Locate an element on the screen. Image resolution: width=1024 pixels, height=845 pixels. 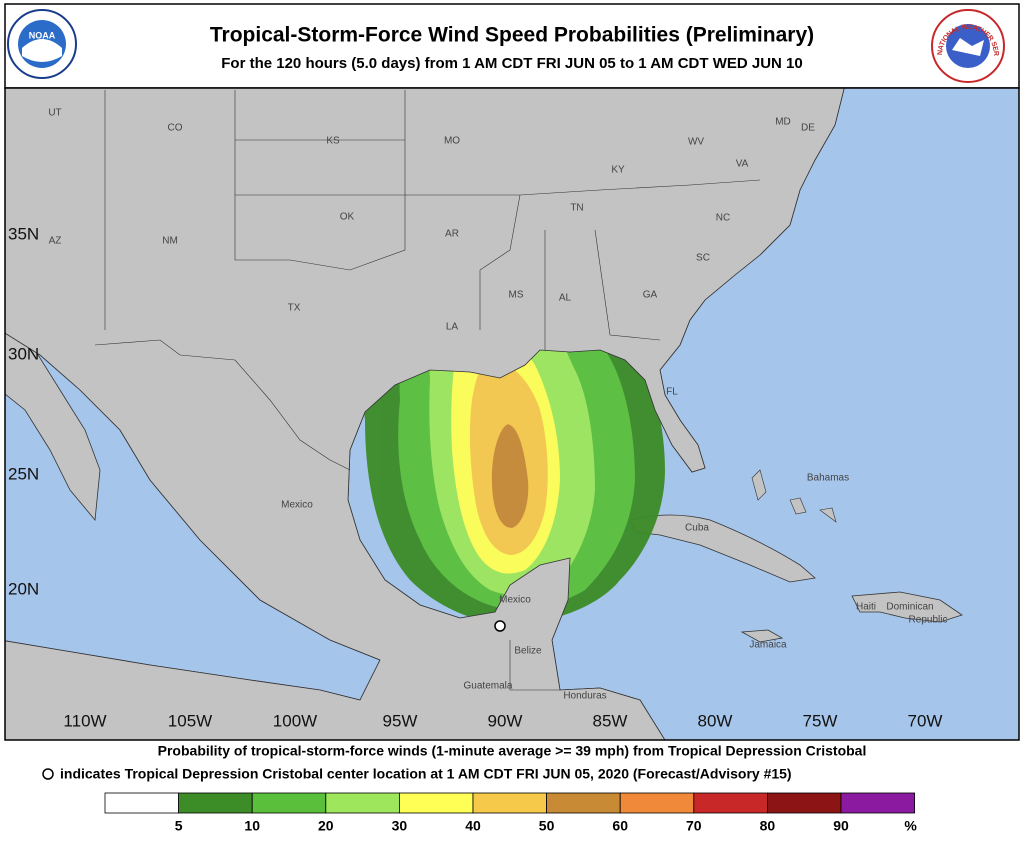
place-label: AZ is located at coordinates (55, 241).